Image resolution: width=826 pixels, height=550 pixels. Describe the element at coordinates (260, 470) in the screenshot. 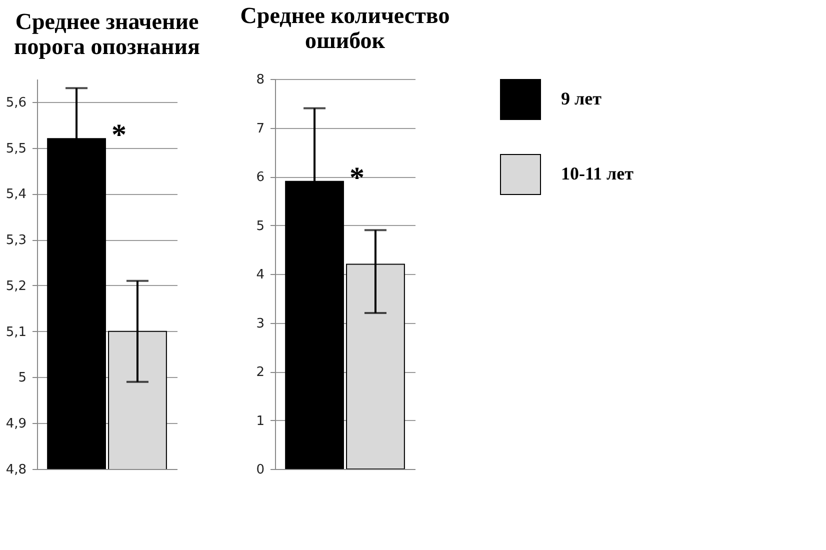

I see `y-tick-label: 0` at that location.